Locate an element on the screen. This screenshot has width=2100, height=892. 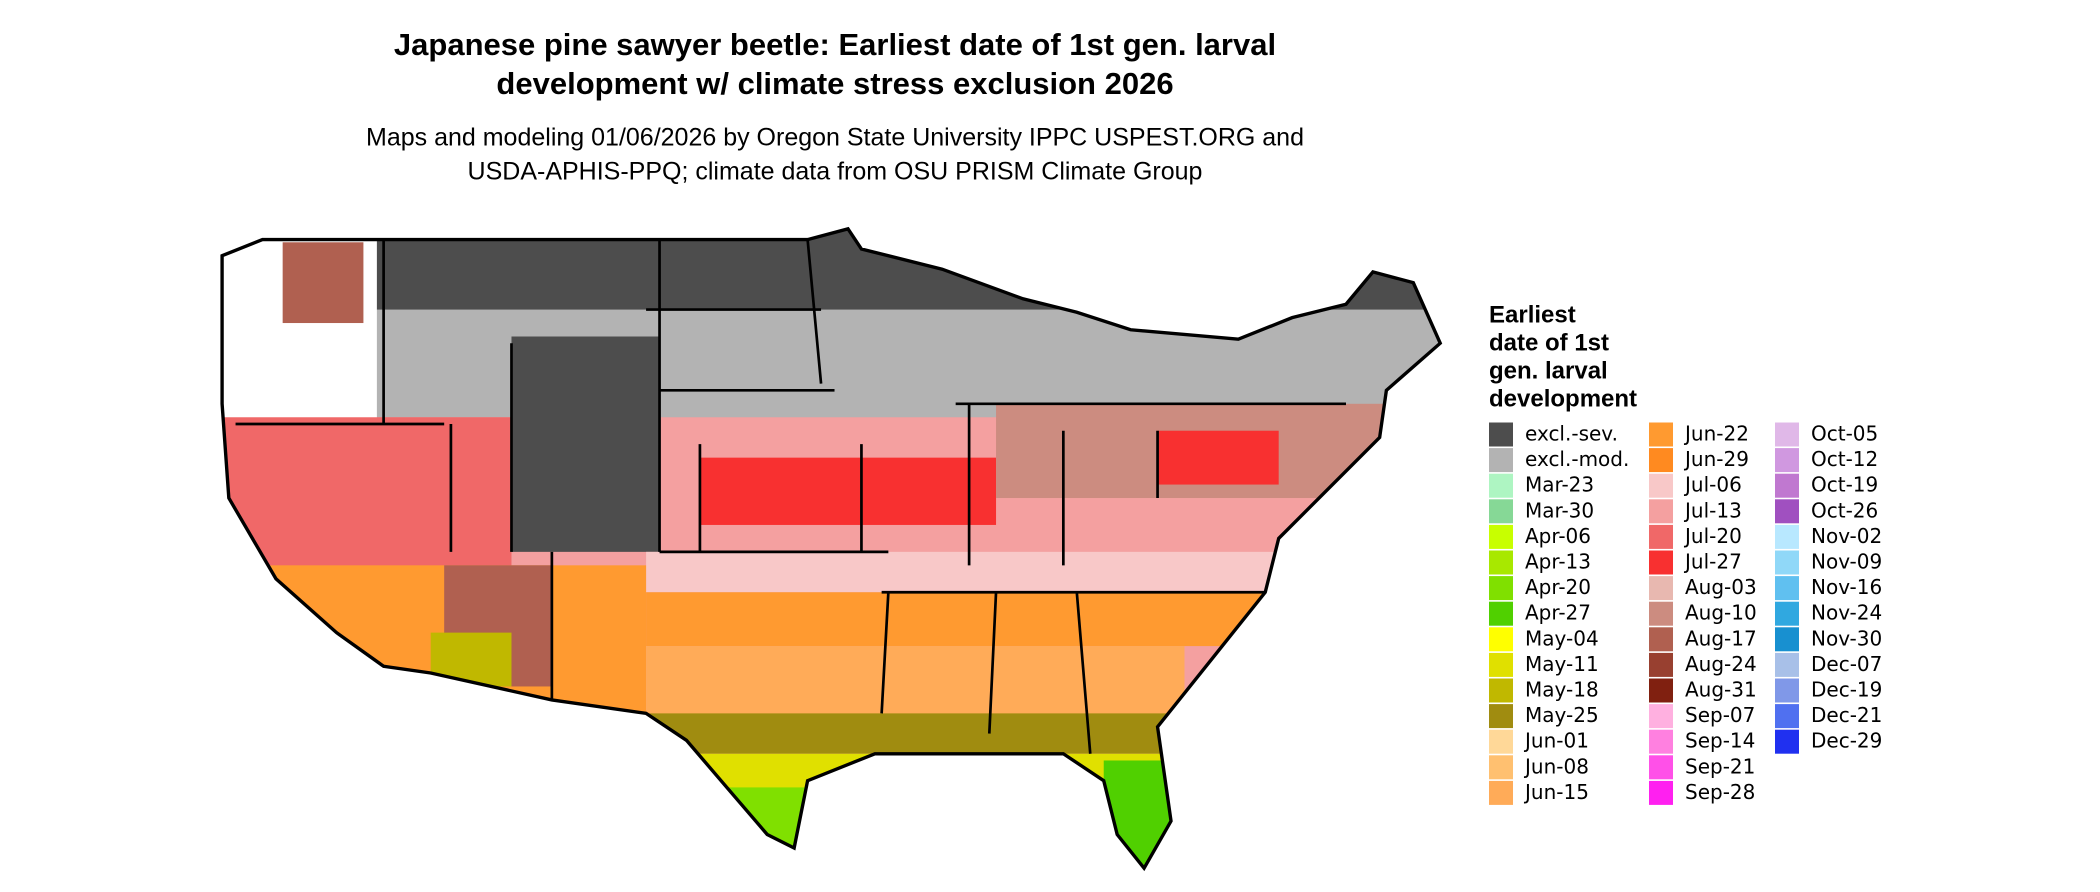
legend-label: Oct-26 is located at coordinates (1844, 510).